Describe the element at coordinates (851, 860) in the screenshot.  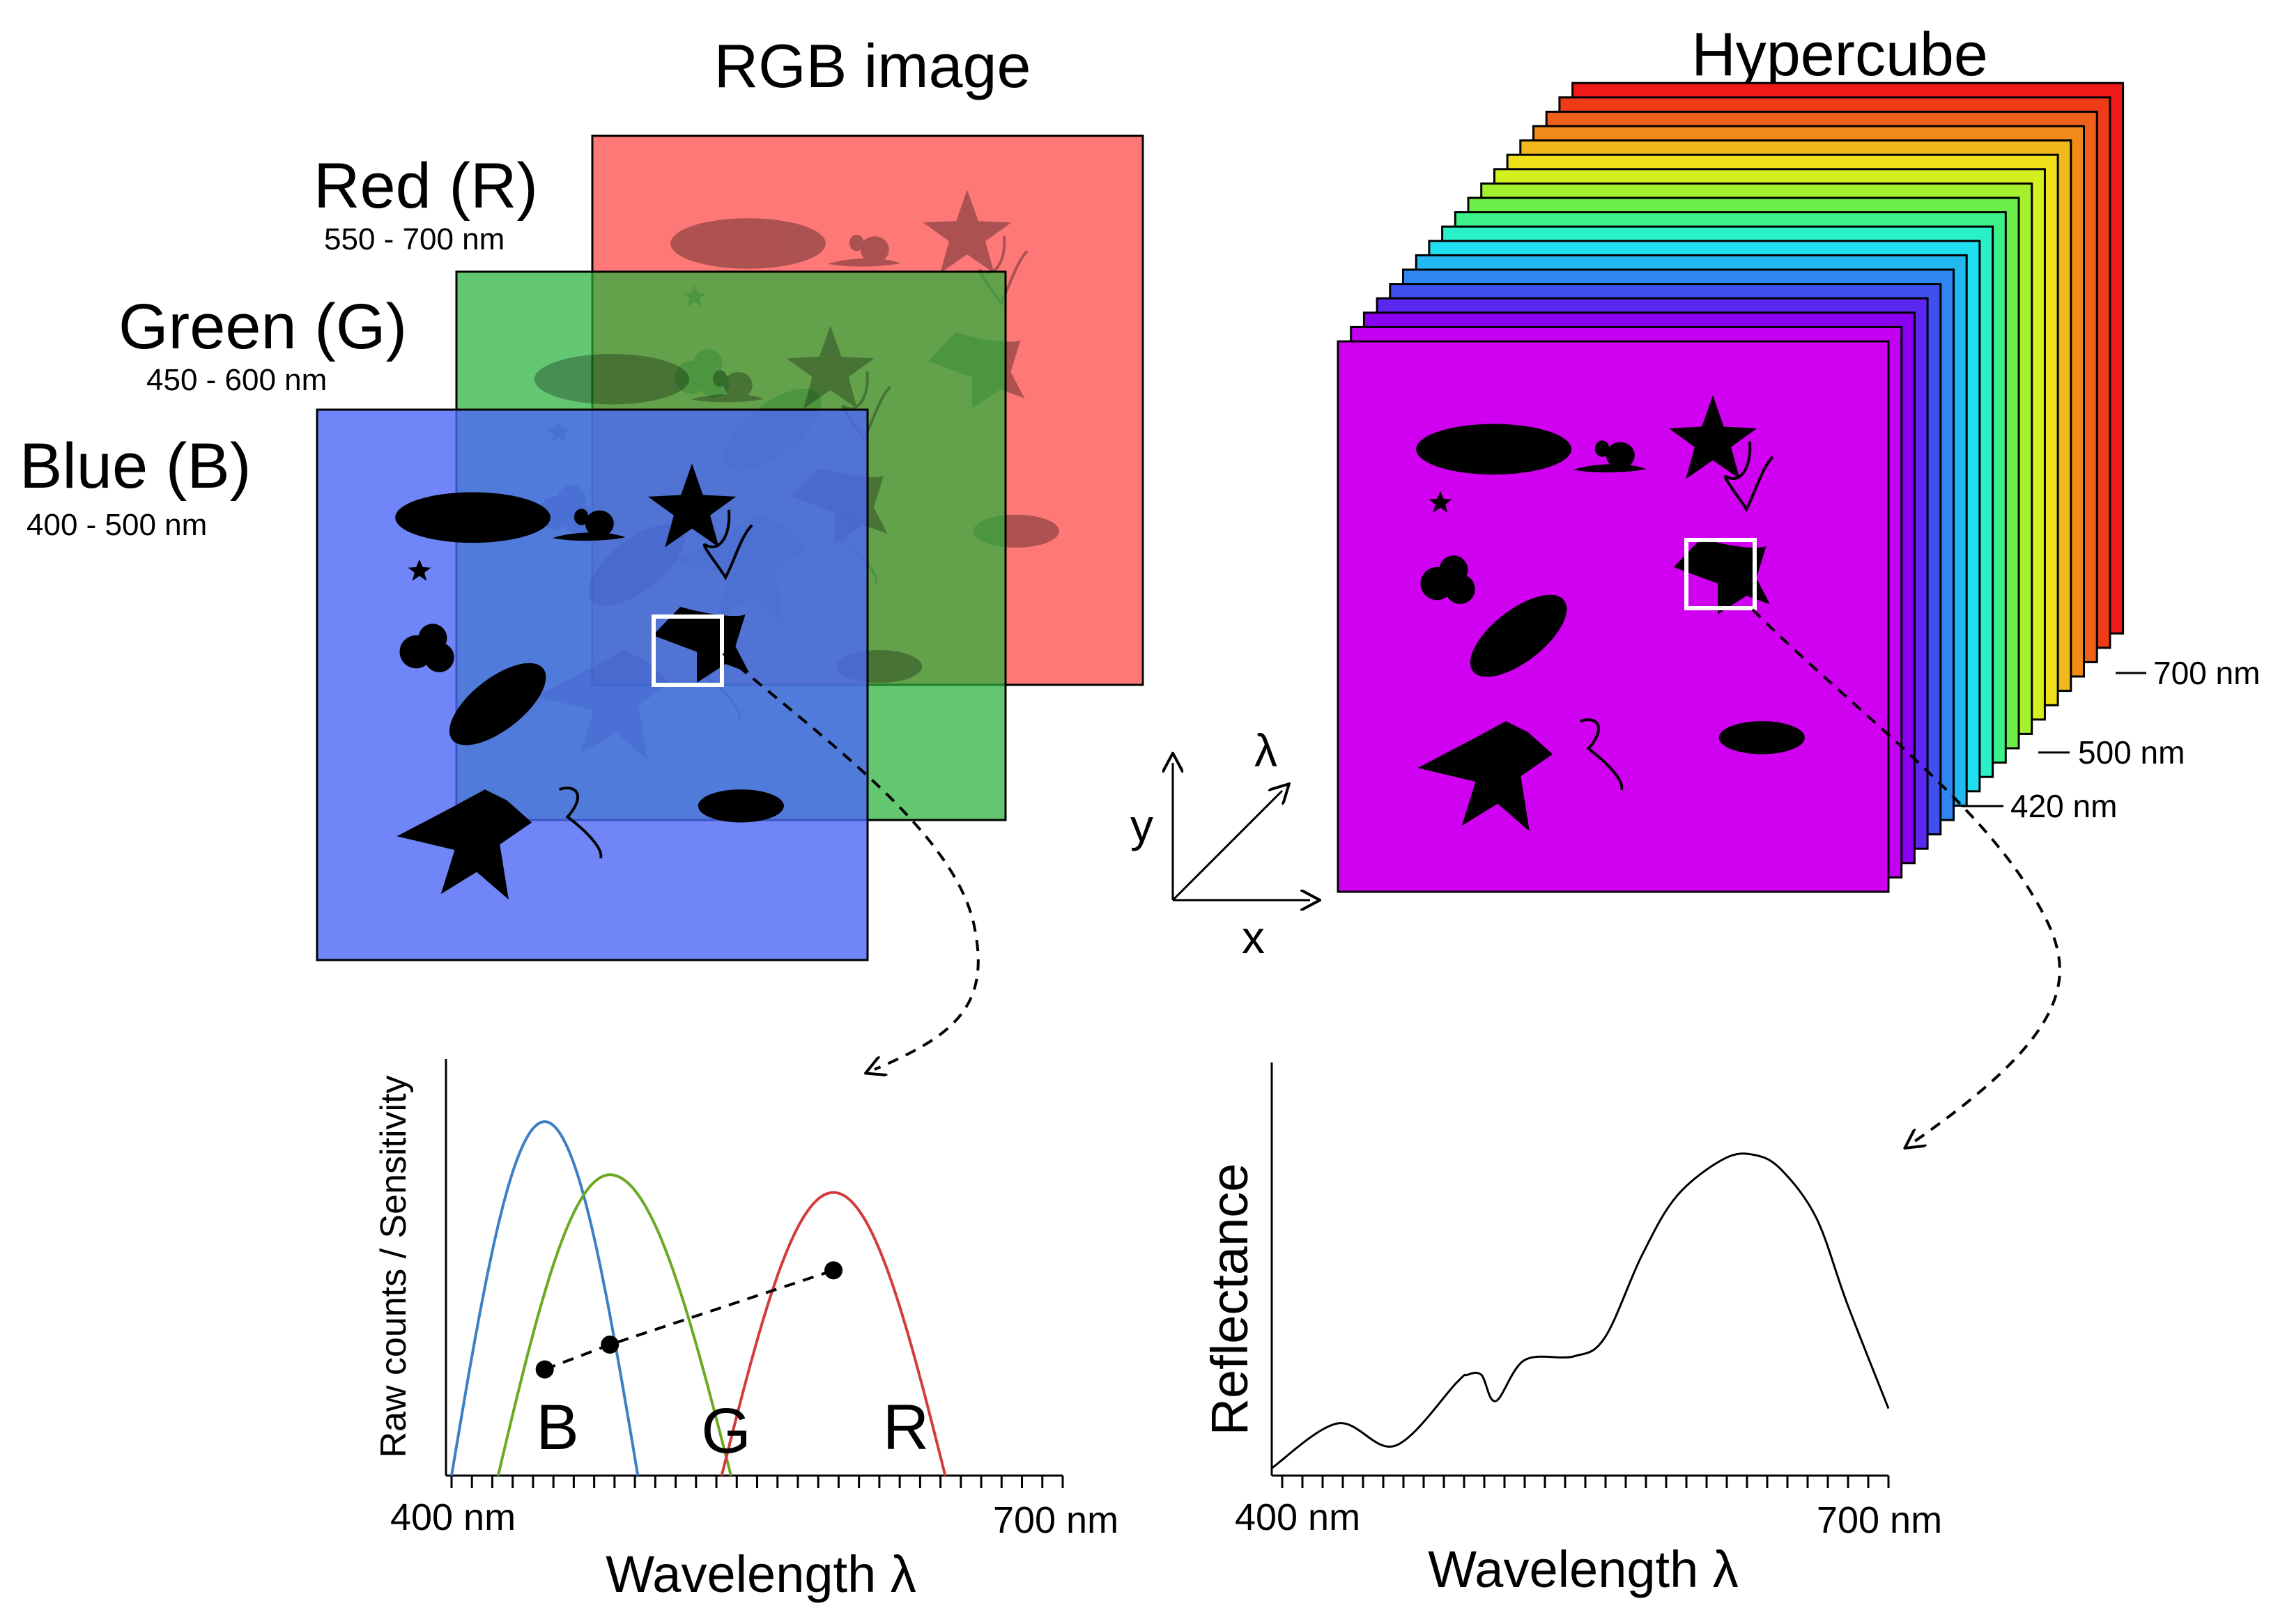
I see `rgb-pixel-connector` at that location.